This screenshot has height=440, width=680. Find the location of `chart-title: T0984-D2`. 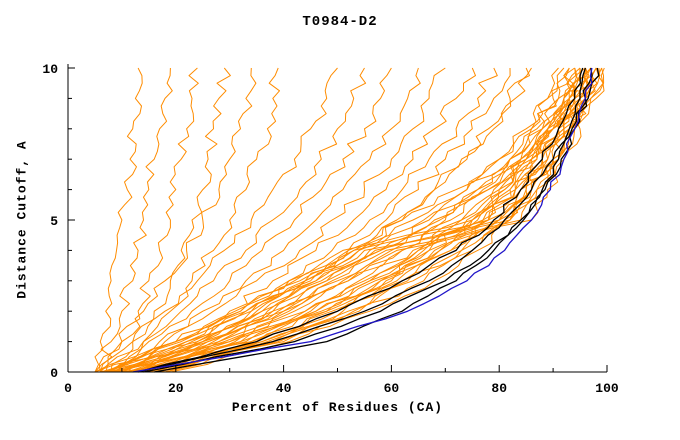

chart-title: T0984-D2 is located at coordinates (340, 22).